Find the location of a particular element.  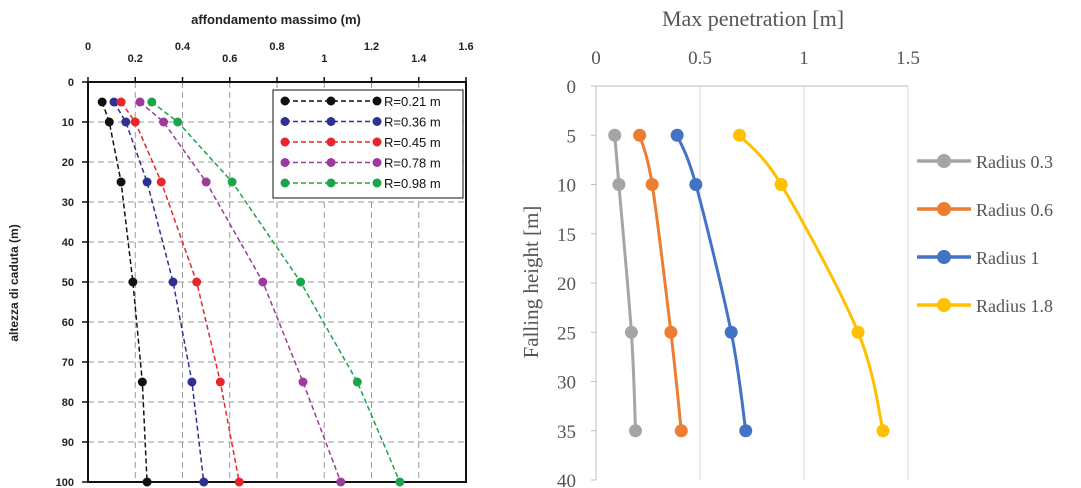

right-legend-item: Radius 1 is located at coordinates (978, 258).